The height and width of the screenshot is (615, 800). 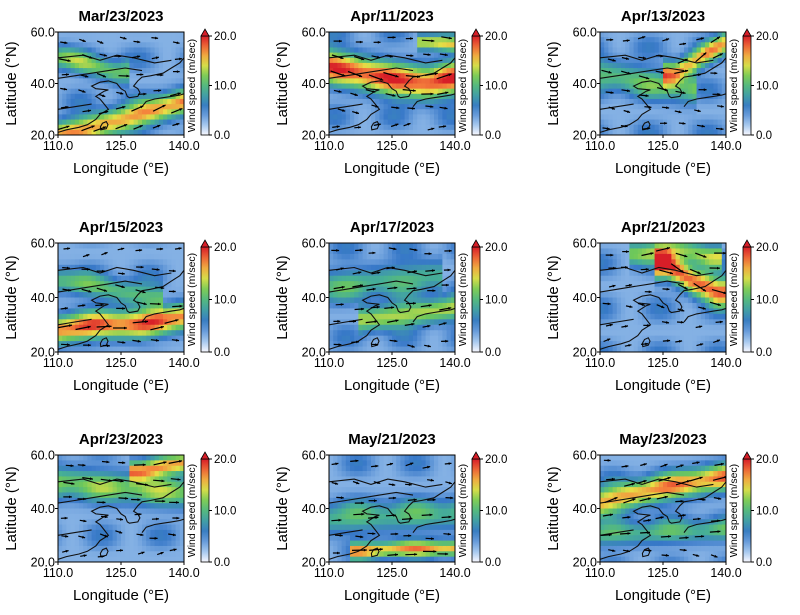 I want to click on panel-title: Mar/23/2023, so click(x=120, y=16).